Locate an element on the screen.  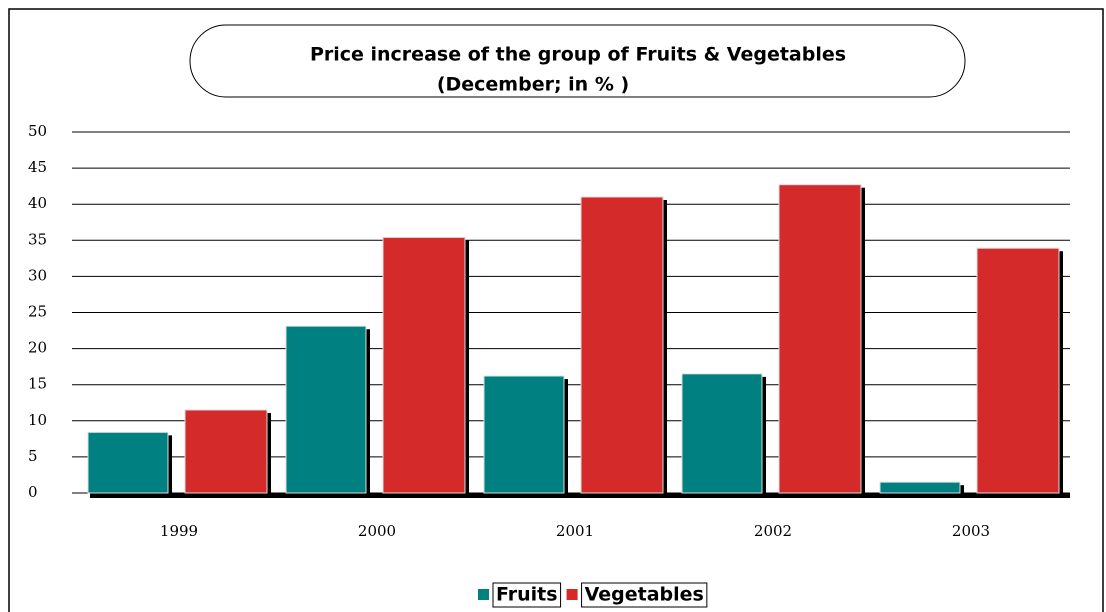
x-tick-label: 2000 is located at coordinates (377, 531).